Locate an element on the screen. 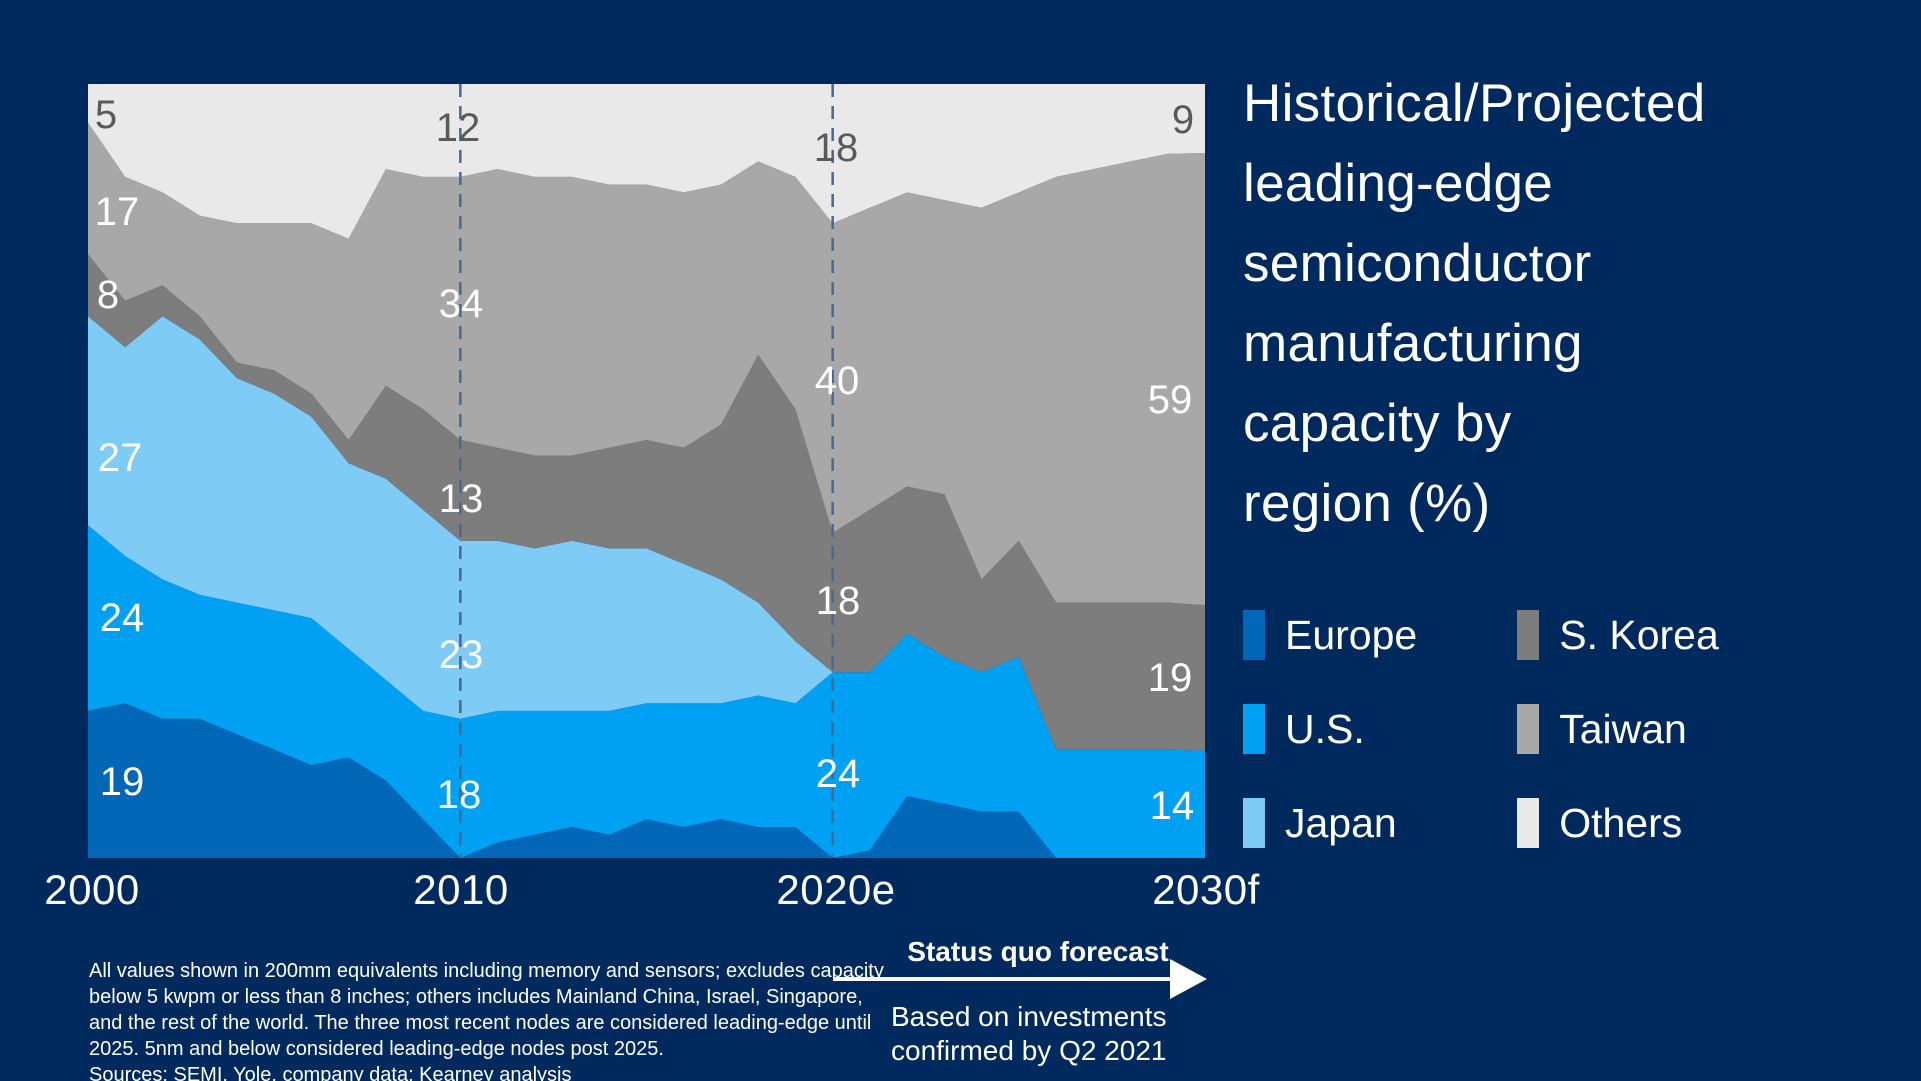  area-others is located at coordinates (646, 161).